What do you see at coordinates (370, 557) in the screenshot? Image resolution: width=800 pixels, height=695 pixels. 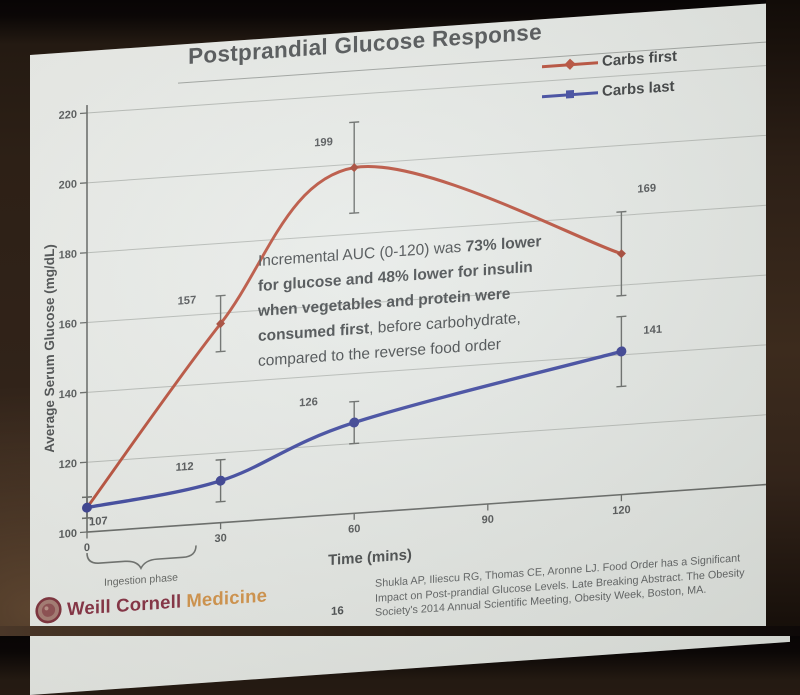 I see `x-axis-title: Time (mins)` at bounding box center [370, 557].